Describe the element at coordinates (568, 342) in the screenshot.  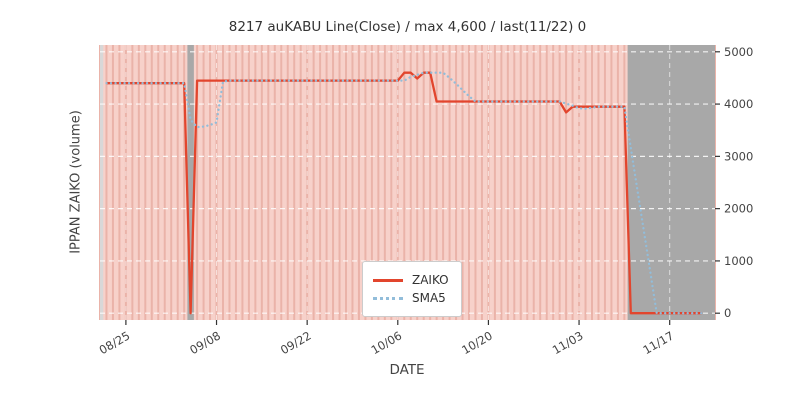
I see `x-tick-label: 11/03` at that location.